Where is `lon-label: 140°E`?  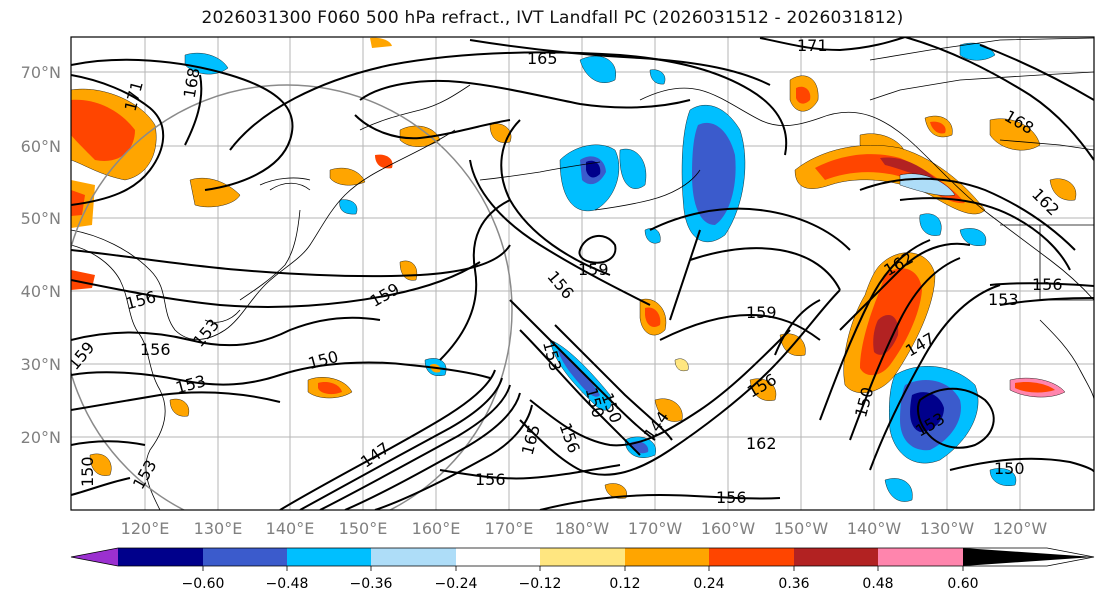
lon-label: 140°E is located at coordinates (290, 528).